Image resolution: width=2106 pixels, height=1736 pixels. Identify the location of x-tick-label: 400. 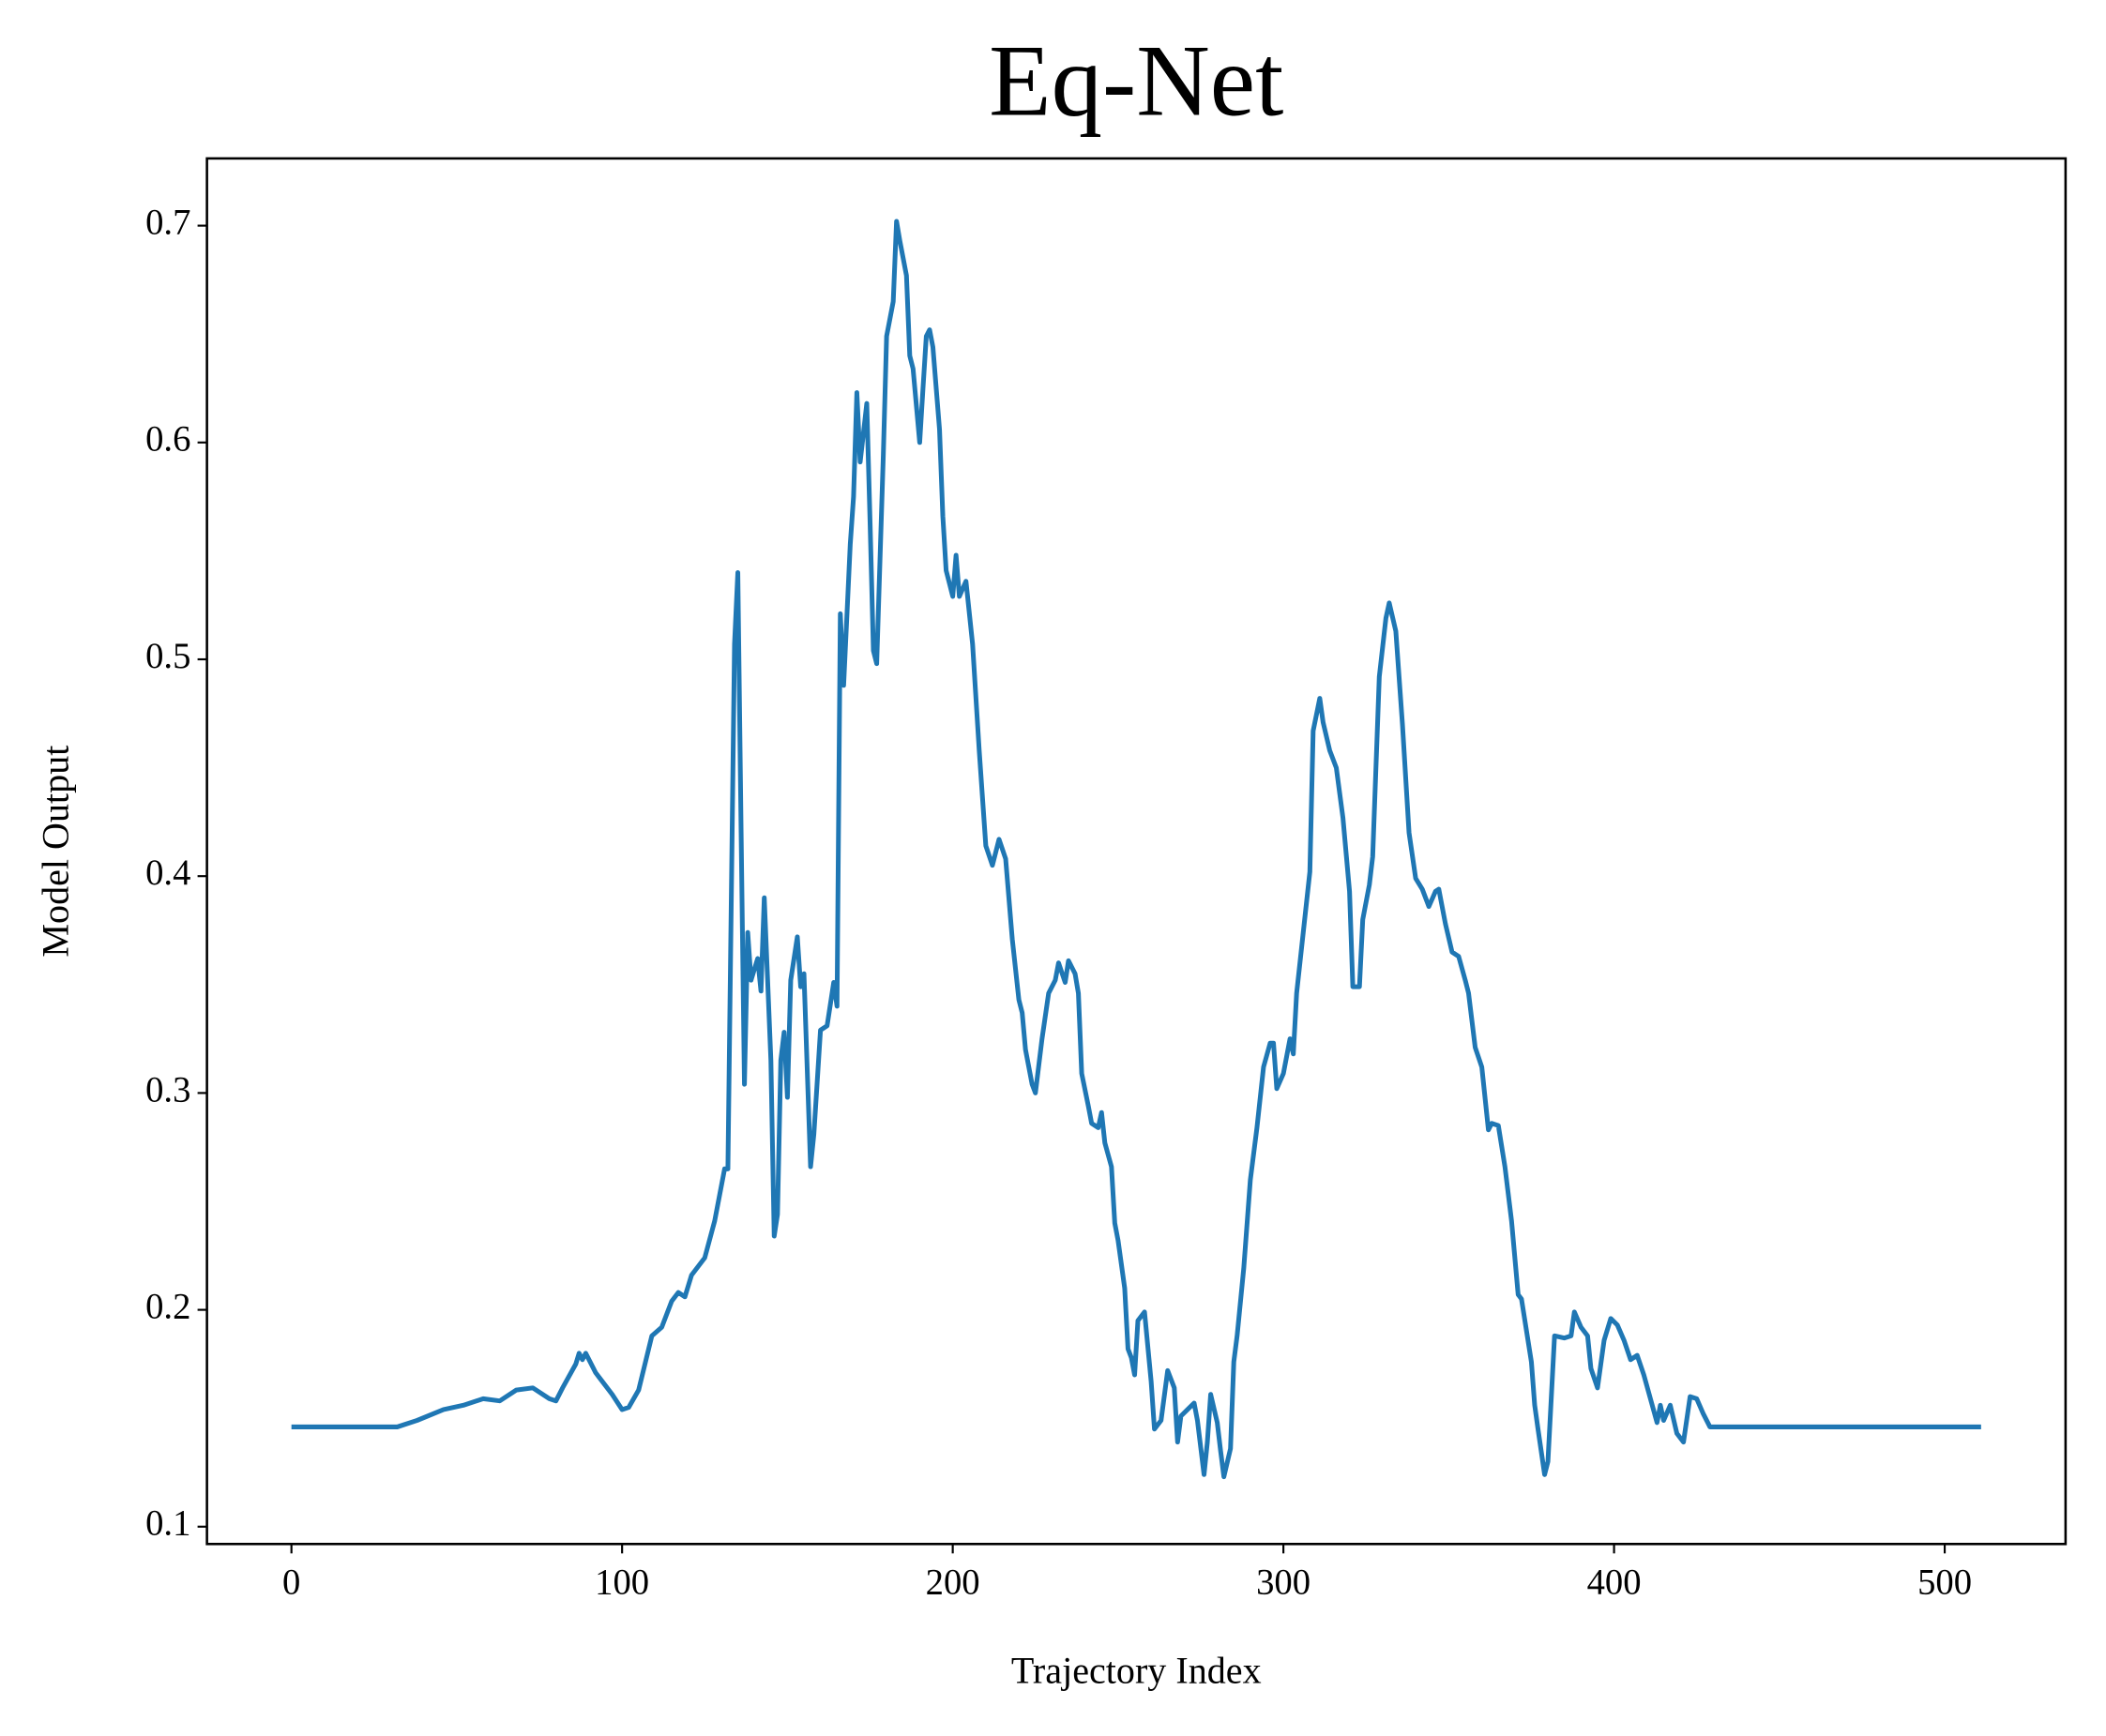
(1615, 1583).